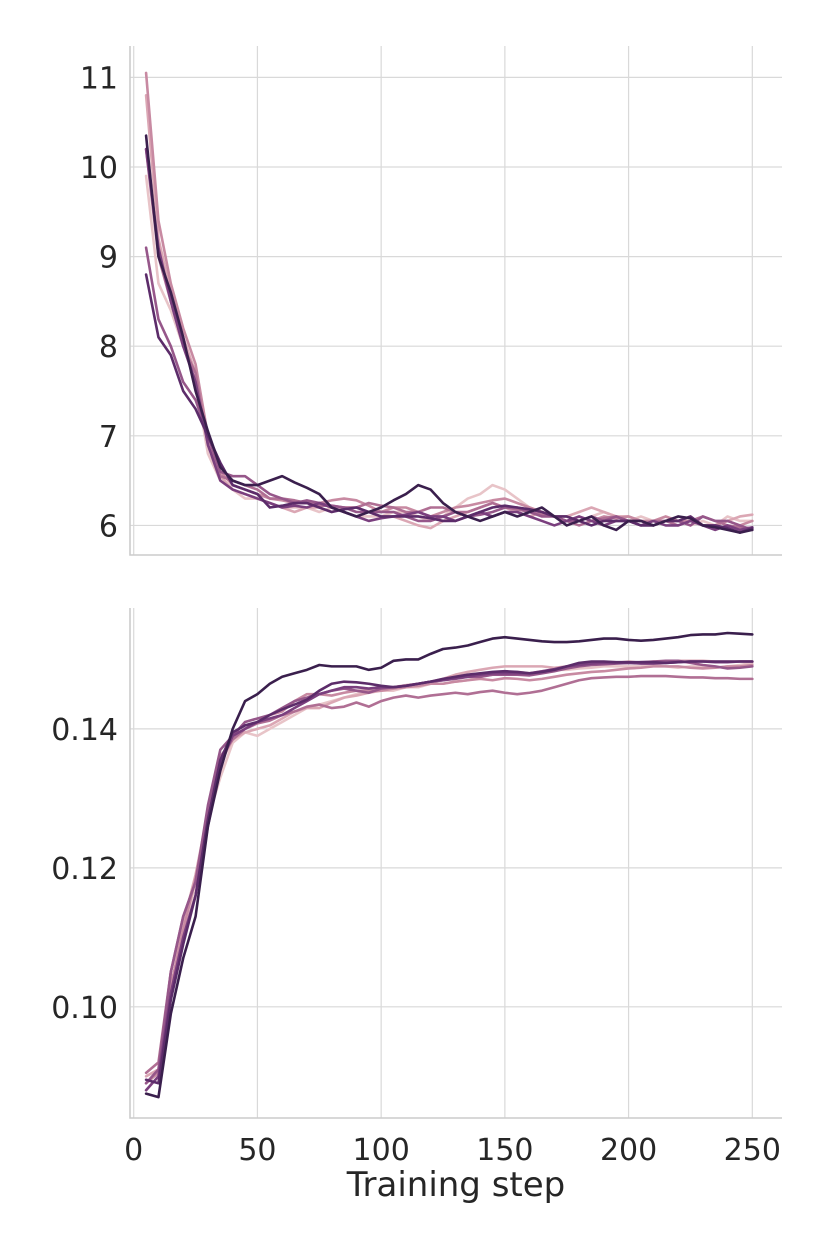 This screenshot has width=830, height=1246. Describe the element at coordinates (108, 347) in the screenshot. I see `y-tick-label: 8` at that location.